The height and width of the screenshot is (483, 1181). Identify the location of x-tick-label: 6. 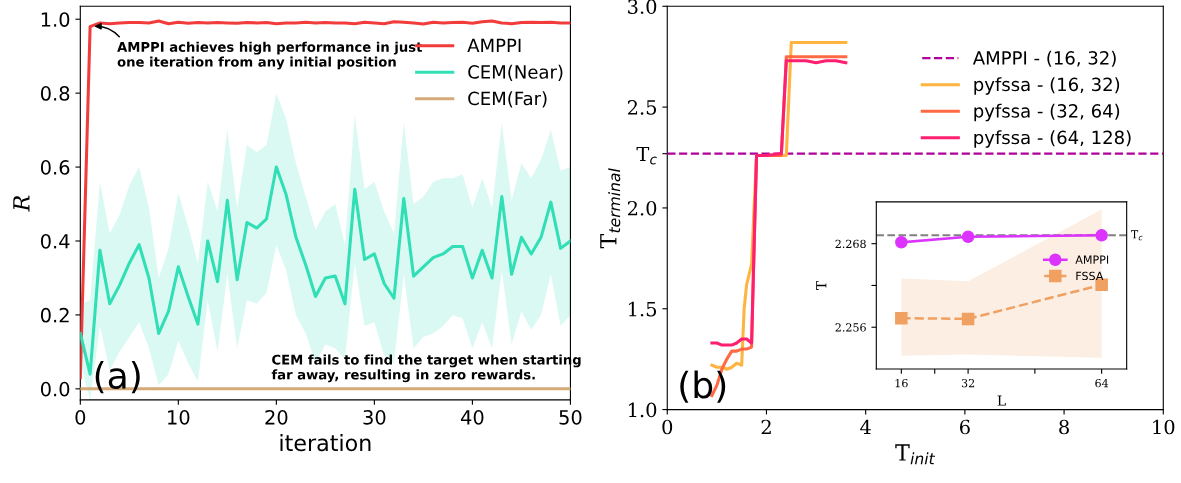
(964, 427).